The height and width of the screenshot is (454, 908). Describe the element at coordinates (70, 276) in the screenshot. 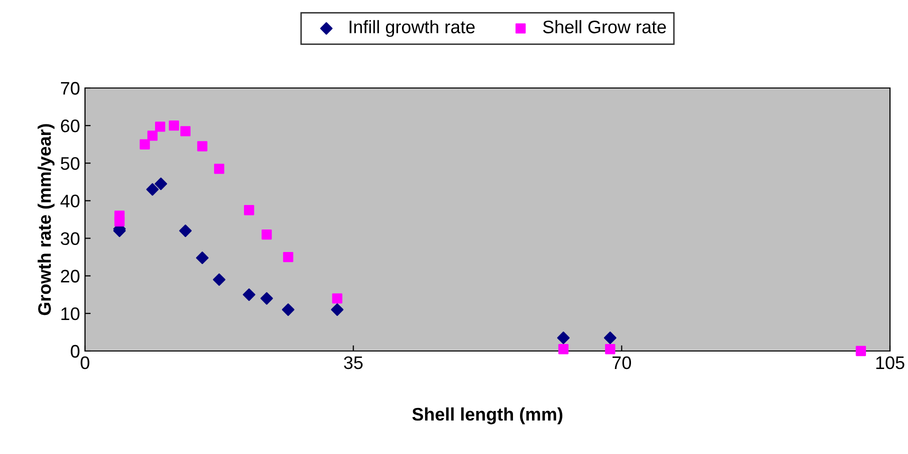

I see `y-tick-label: 20` at that location.